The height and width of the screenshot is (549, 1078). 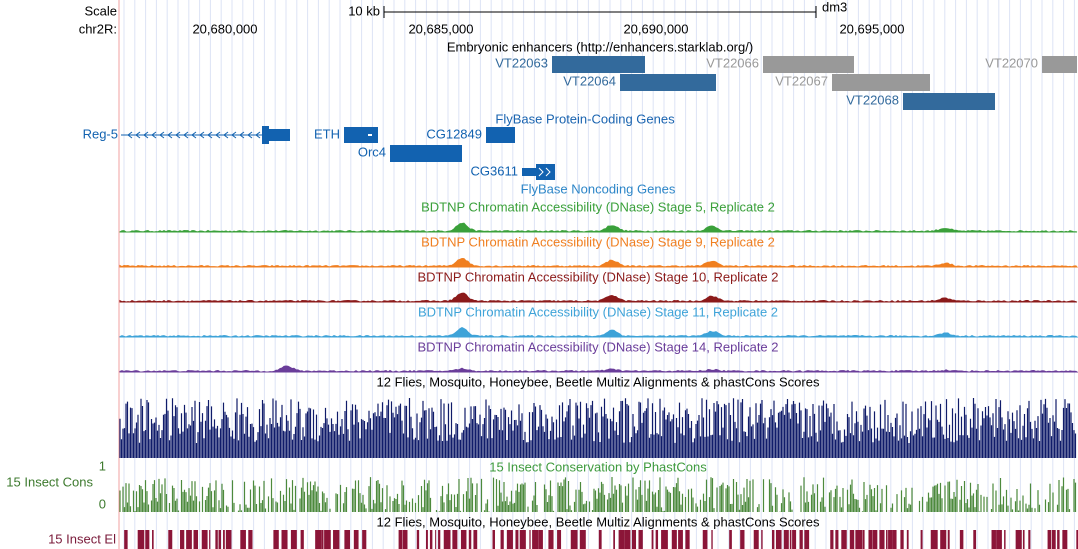 I want to click on chrom-label: chr2R:, so click(x=98, y=28).